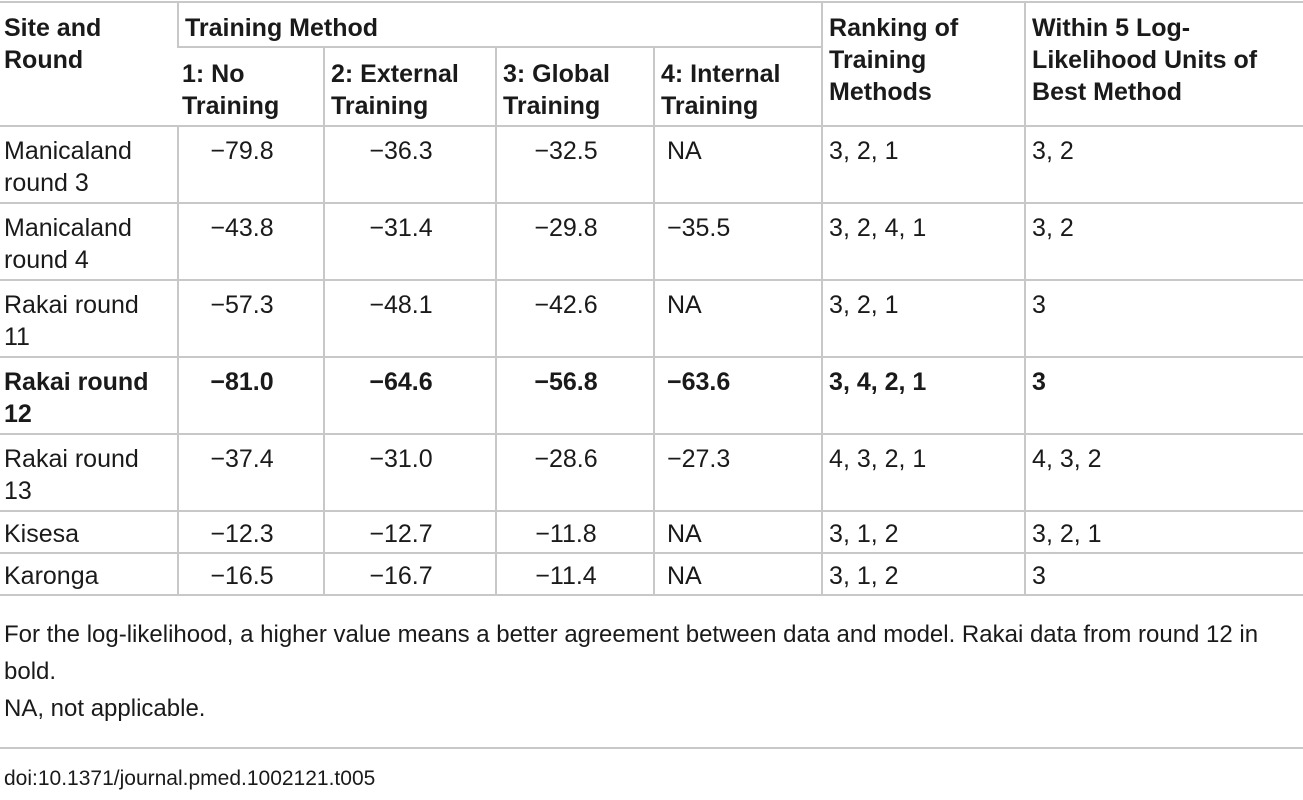  What do you see at coordinates (737, 473) in the screenshot?
I see `value-cell: −27.3` at bounding box center [737, 473].